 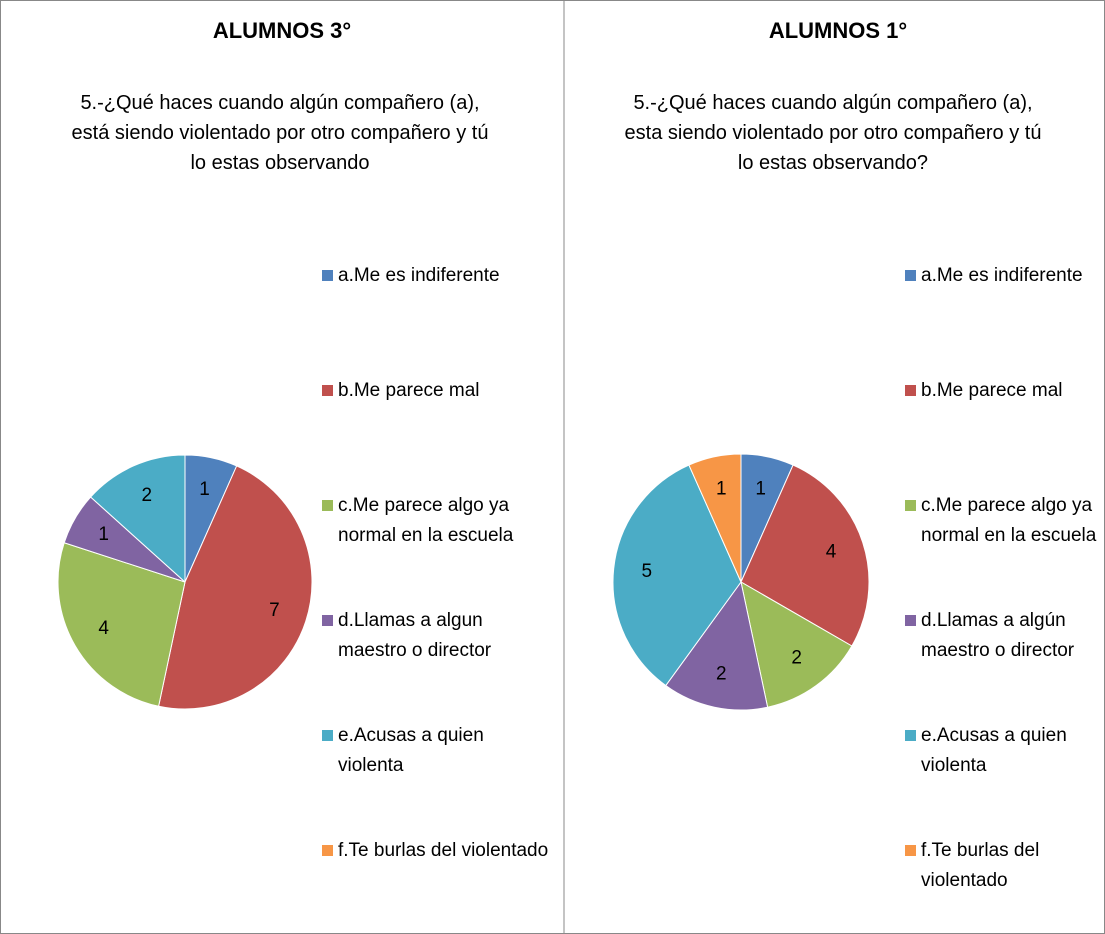 What do you see at coordinates (647, 571) in the screenshot?
I see `data-label: 5` at bounding box center [647, 571].